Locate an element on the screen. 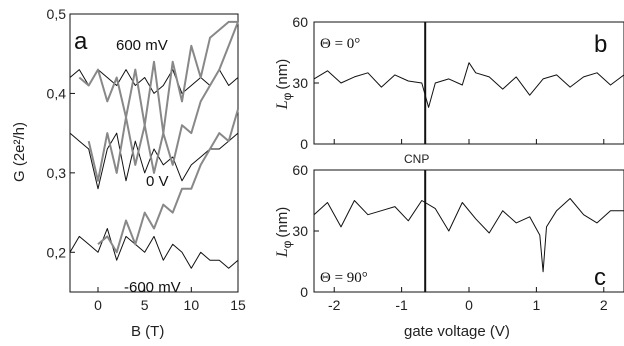  panel-a-ytick-label: 0,5 is located at coordinates (57, 14).